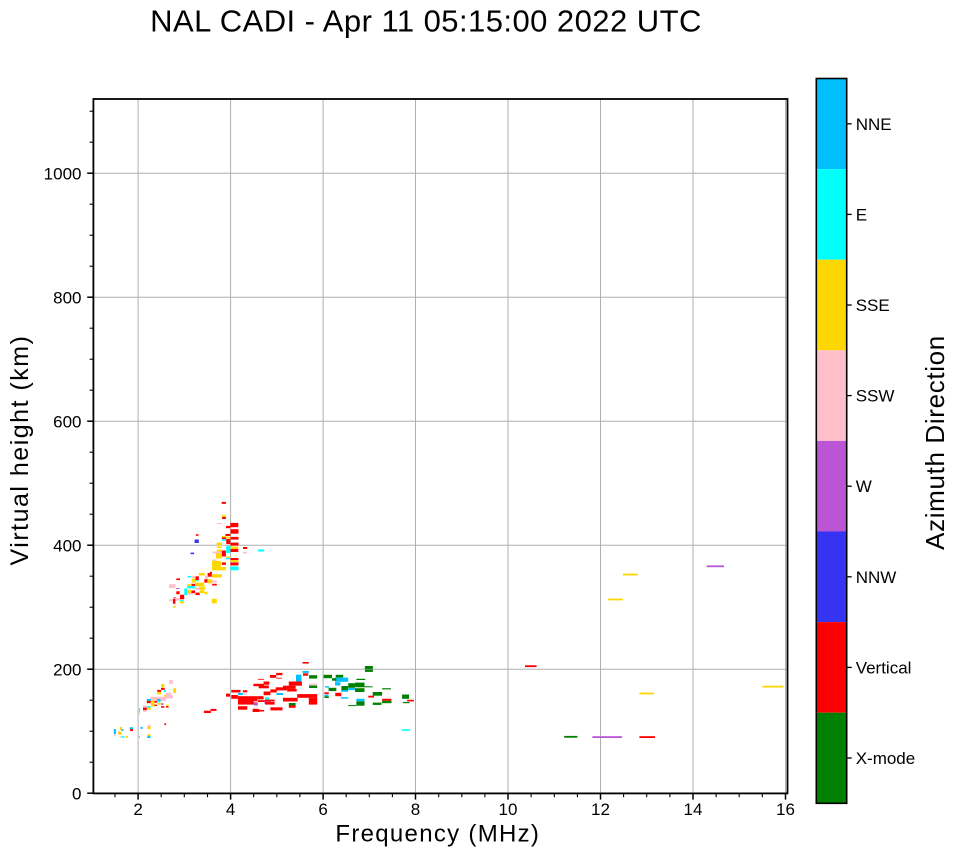 This screenshot has width=958, height=857. What do you see at coordinates (693, 809) in the screenshot?
I see `svg-text: 14` at bounding box center [693, 809].